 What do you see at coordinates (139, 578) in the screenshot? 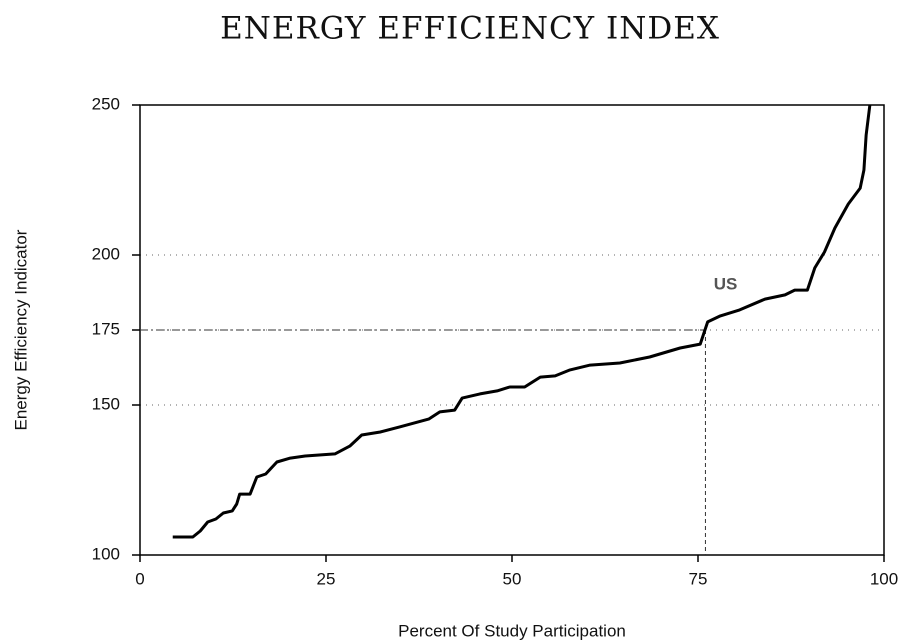
I see `x-tick-label: 0` at bounding box center [139, 578].